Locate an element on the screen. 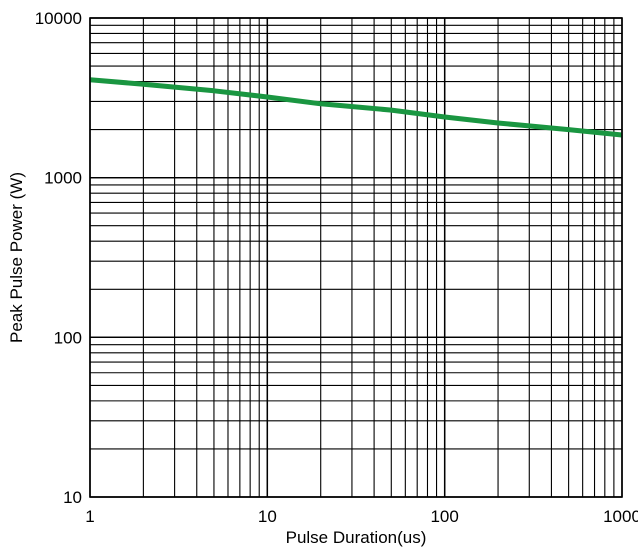 The height and width of the screenshot is (547, 638). power-curve-line is located at coordinates (356, 107).